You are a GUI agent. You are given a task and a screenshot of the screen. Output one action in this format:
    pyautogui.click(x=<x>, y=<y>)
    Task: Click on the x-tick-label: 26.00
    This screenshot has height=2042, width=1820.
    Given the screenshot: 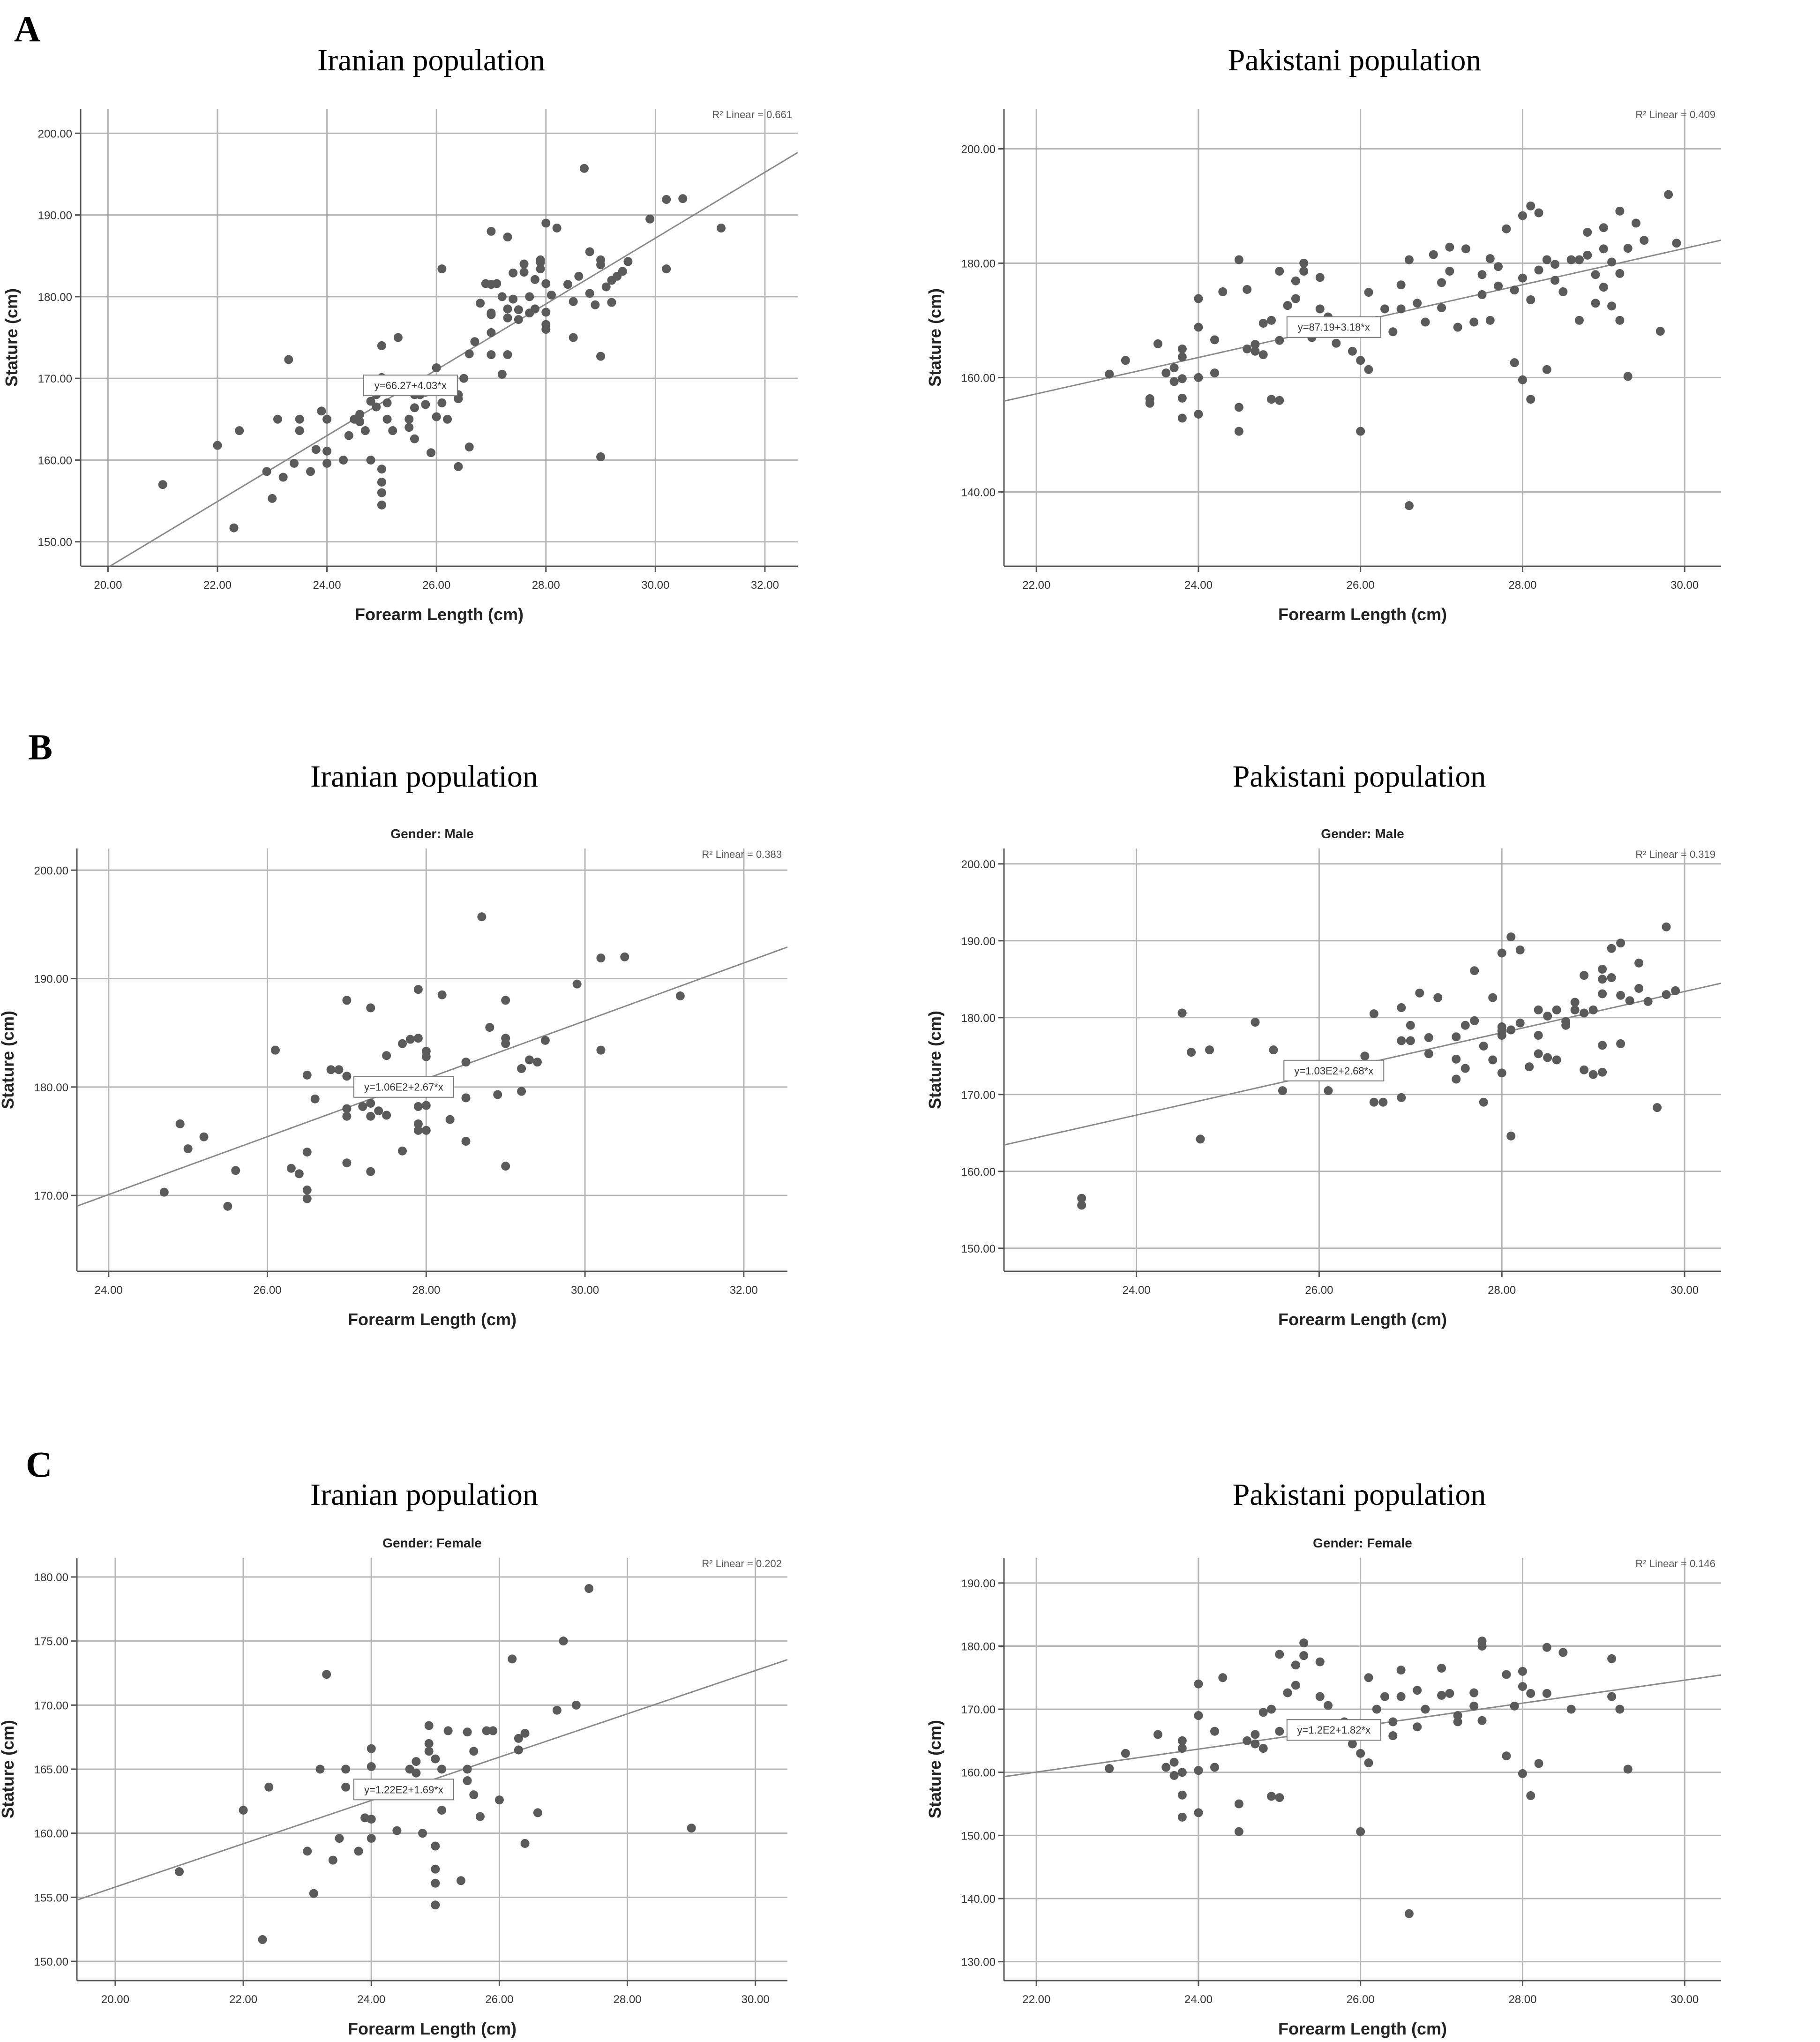 What is the action you would take?
    pyautogui.click(x=1361, y=2000)
    